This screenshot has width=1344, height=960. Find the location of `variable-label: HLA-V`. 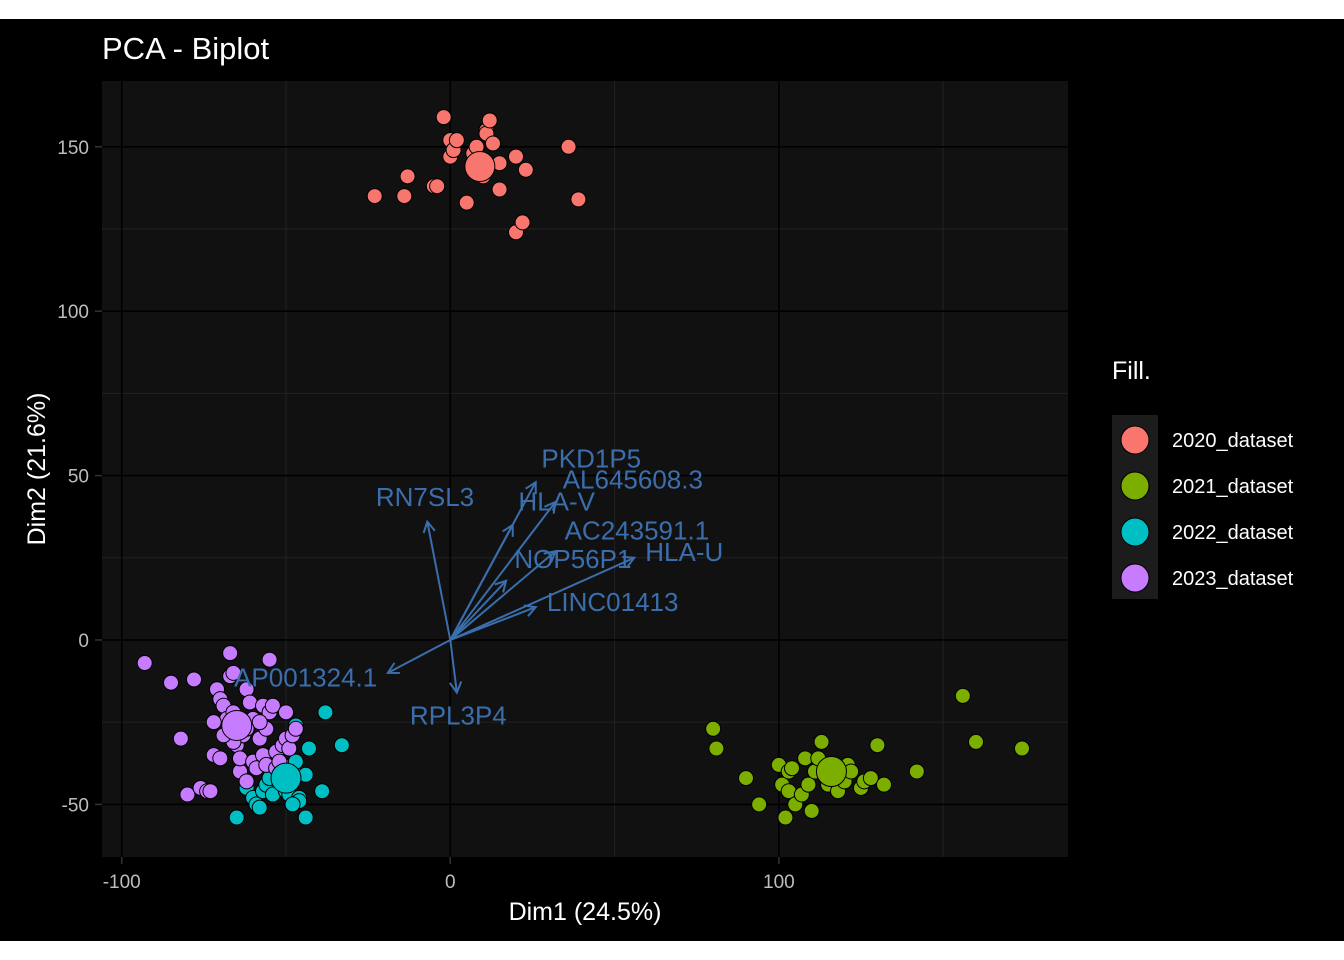

variable-label: HLA-V is located at coordinates (556, 501).